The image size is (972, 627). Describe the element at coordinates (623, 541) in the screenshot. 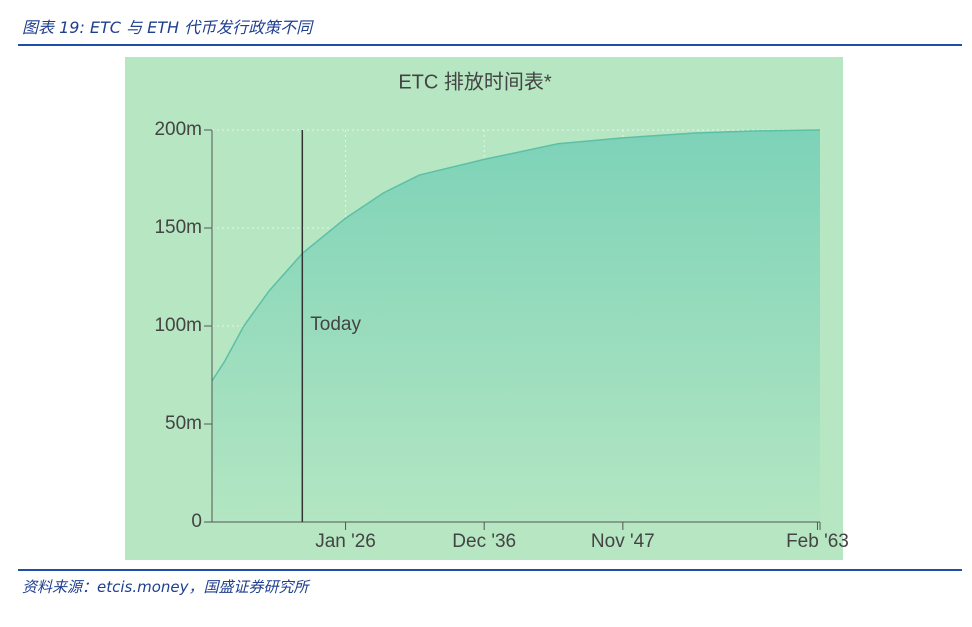

I see `x-tick-label: Nov '47` at that location.